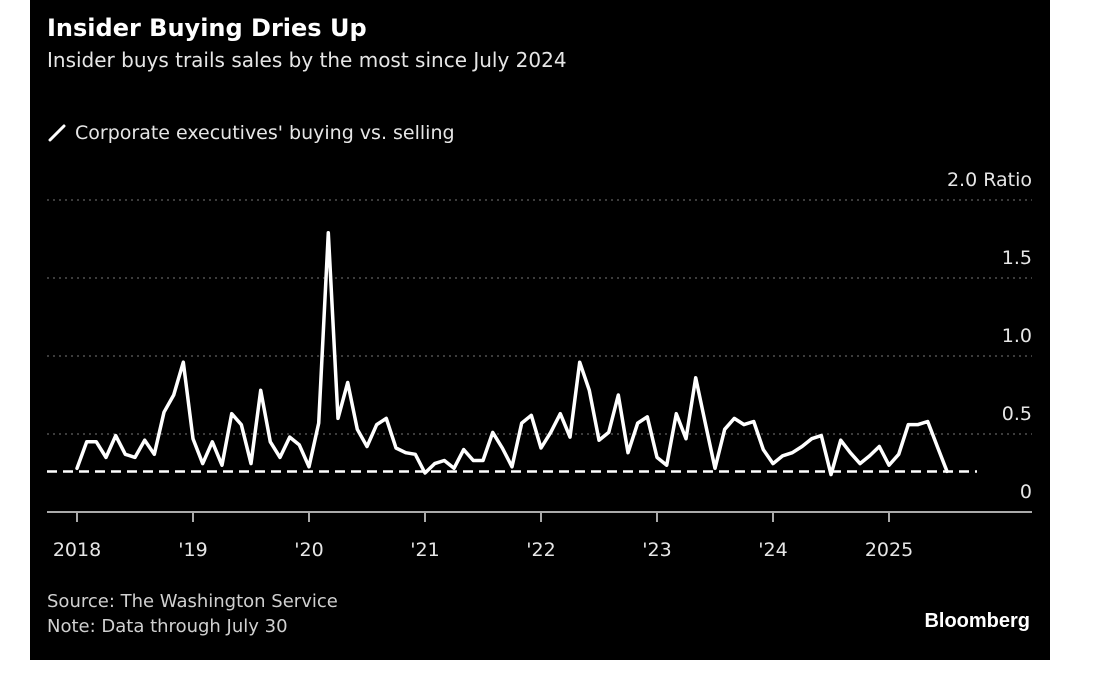 The image size is (1100, 696). I want to click on x-tick-label: '21, so click(424, 550).